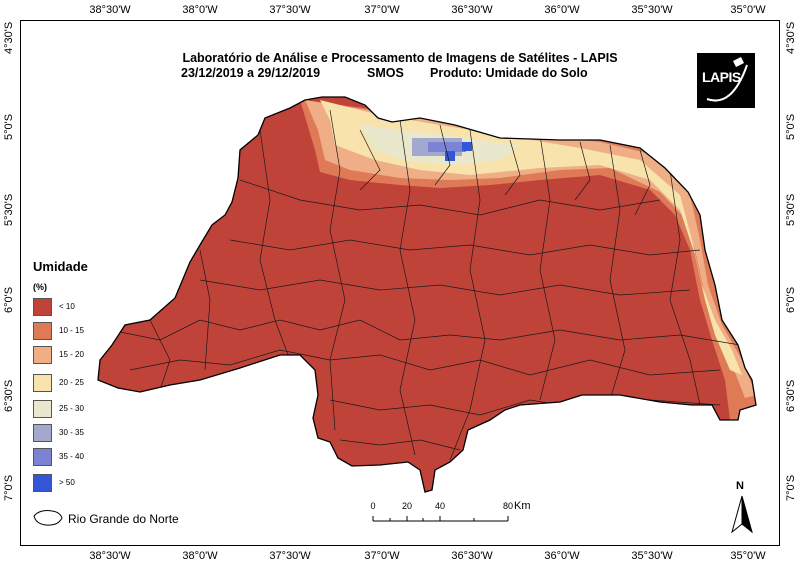 The image size is (800, 566). Describe the element at coordinates (522, 506) in the screenshot. I see `scale-unit: Km` at that location.